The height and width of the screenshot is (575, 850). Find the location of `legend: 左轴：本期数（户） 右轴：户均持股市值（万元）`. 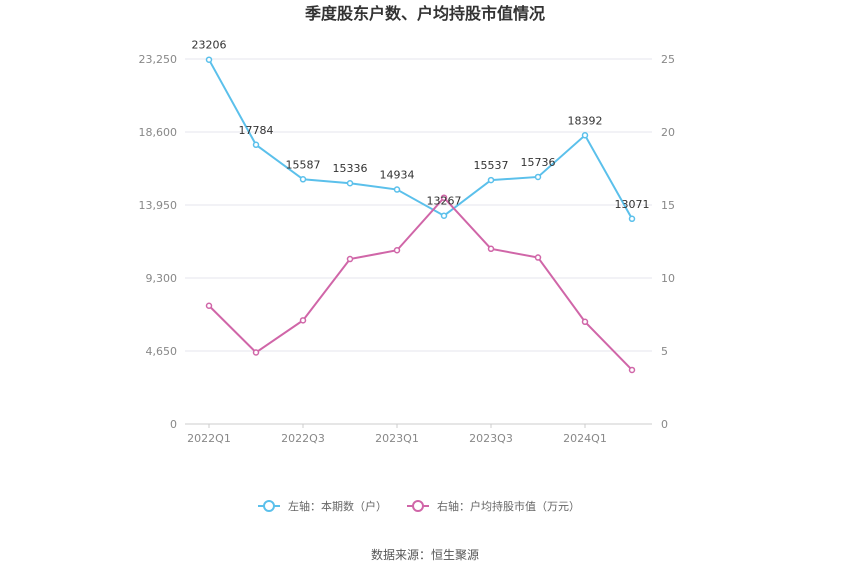

legend: 左轴：本期数（户） 右轴：户均持股市值（万元） is located at coordinates (419, 506).